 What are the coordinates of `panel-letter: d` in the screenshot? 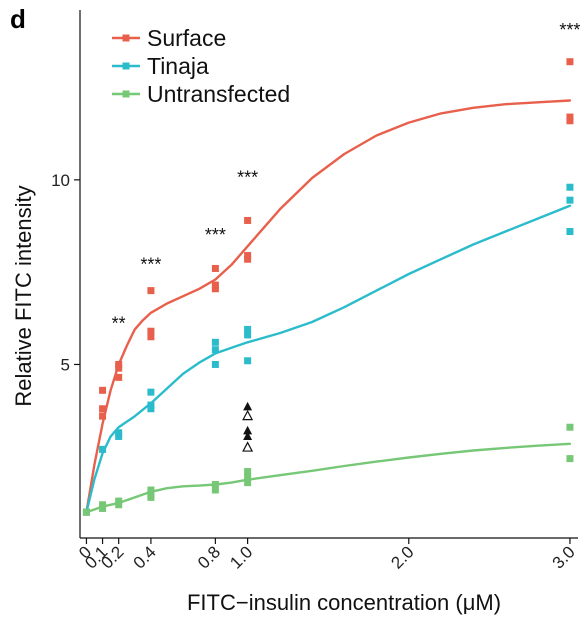 It's located at (18, 19).